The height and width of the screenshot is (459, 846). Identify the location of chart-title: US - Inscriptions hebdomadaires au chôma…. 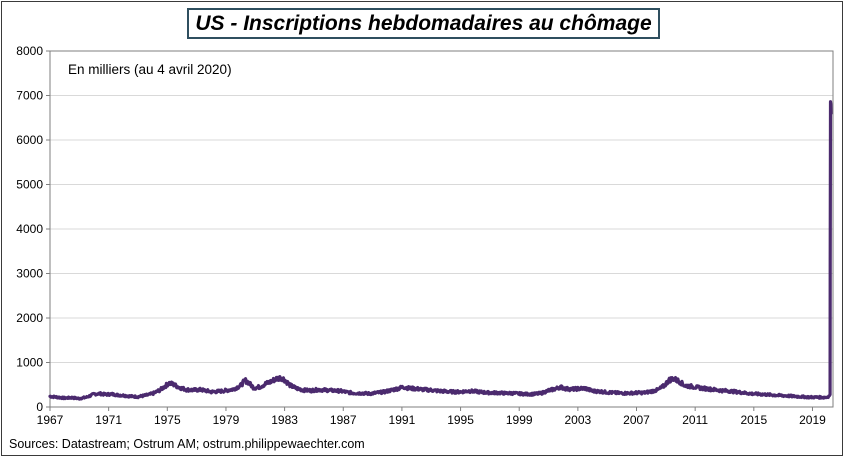
(423, 23).